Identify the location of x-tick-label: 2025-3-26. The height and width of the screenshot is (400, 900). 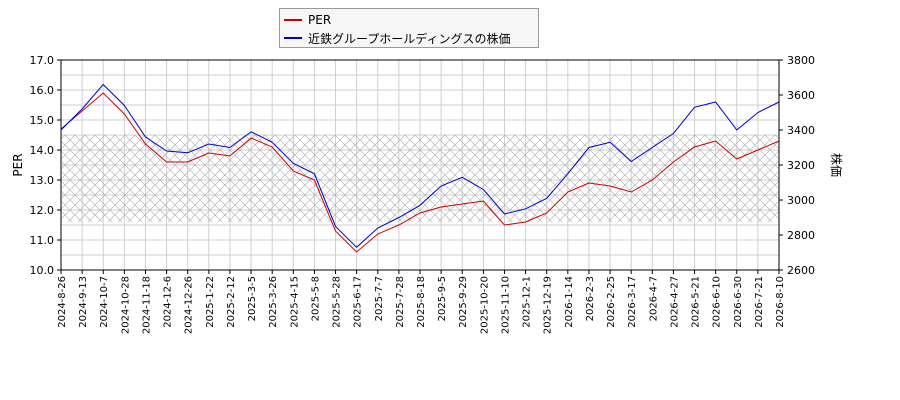
(273, 302).